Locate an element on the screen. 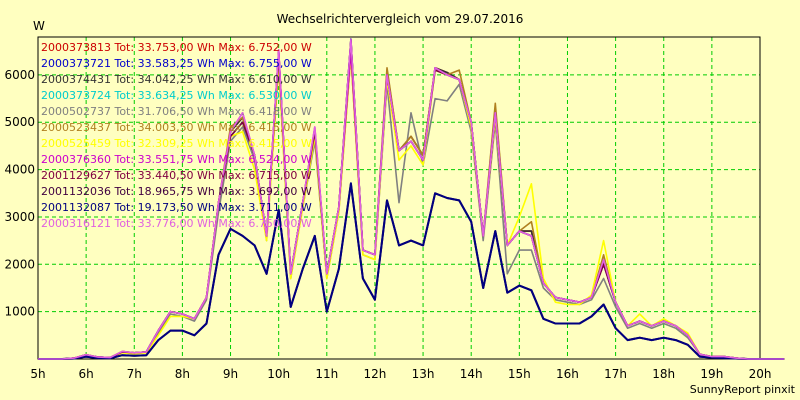  x-tick-label: 10h is located at coordinates (278, 374).